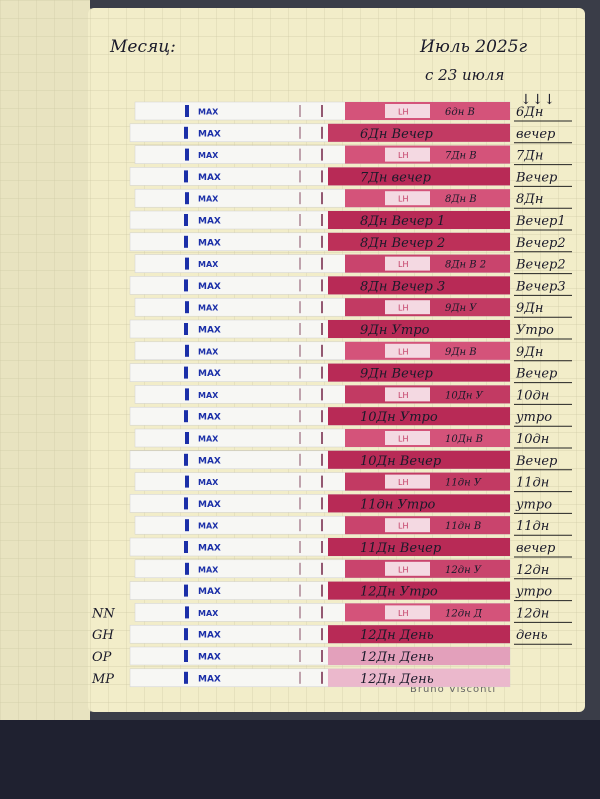 The width and height of the screenshot is (600, 799). I want to click on side-label: 9Дн, so click(529, 308).